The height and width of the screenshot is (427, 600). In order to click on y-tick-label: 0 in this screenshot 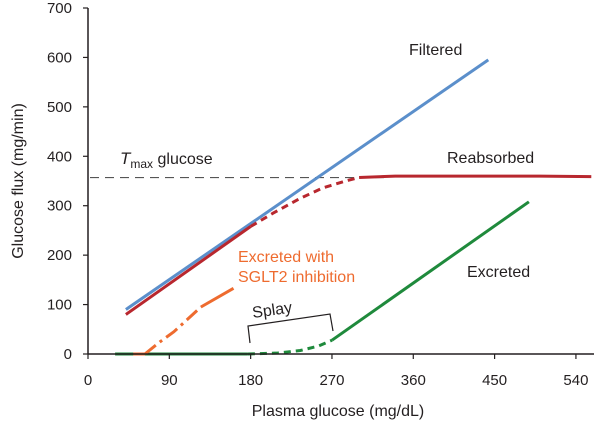, I will do `click(68, 354)`.